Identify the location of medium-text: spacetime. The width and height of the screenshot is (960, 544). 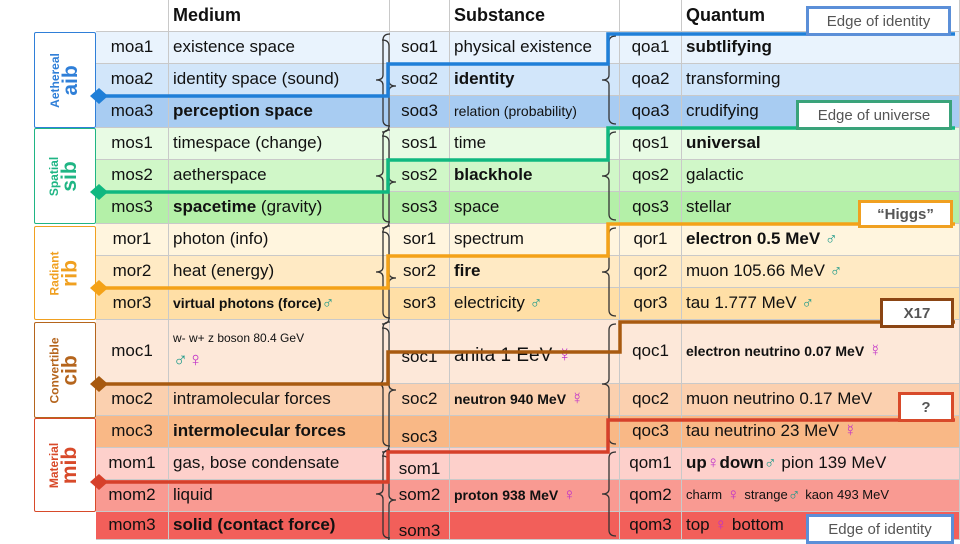
(215, 207).